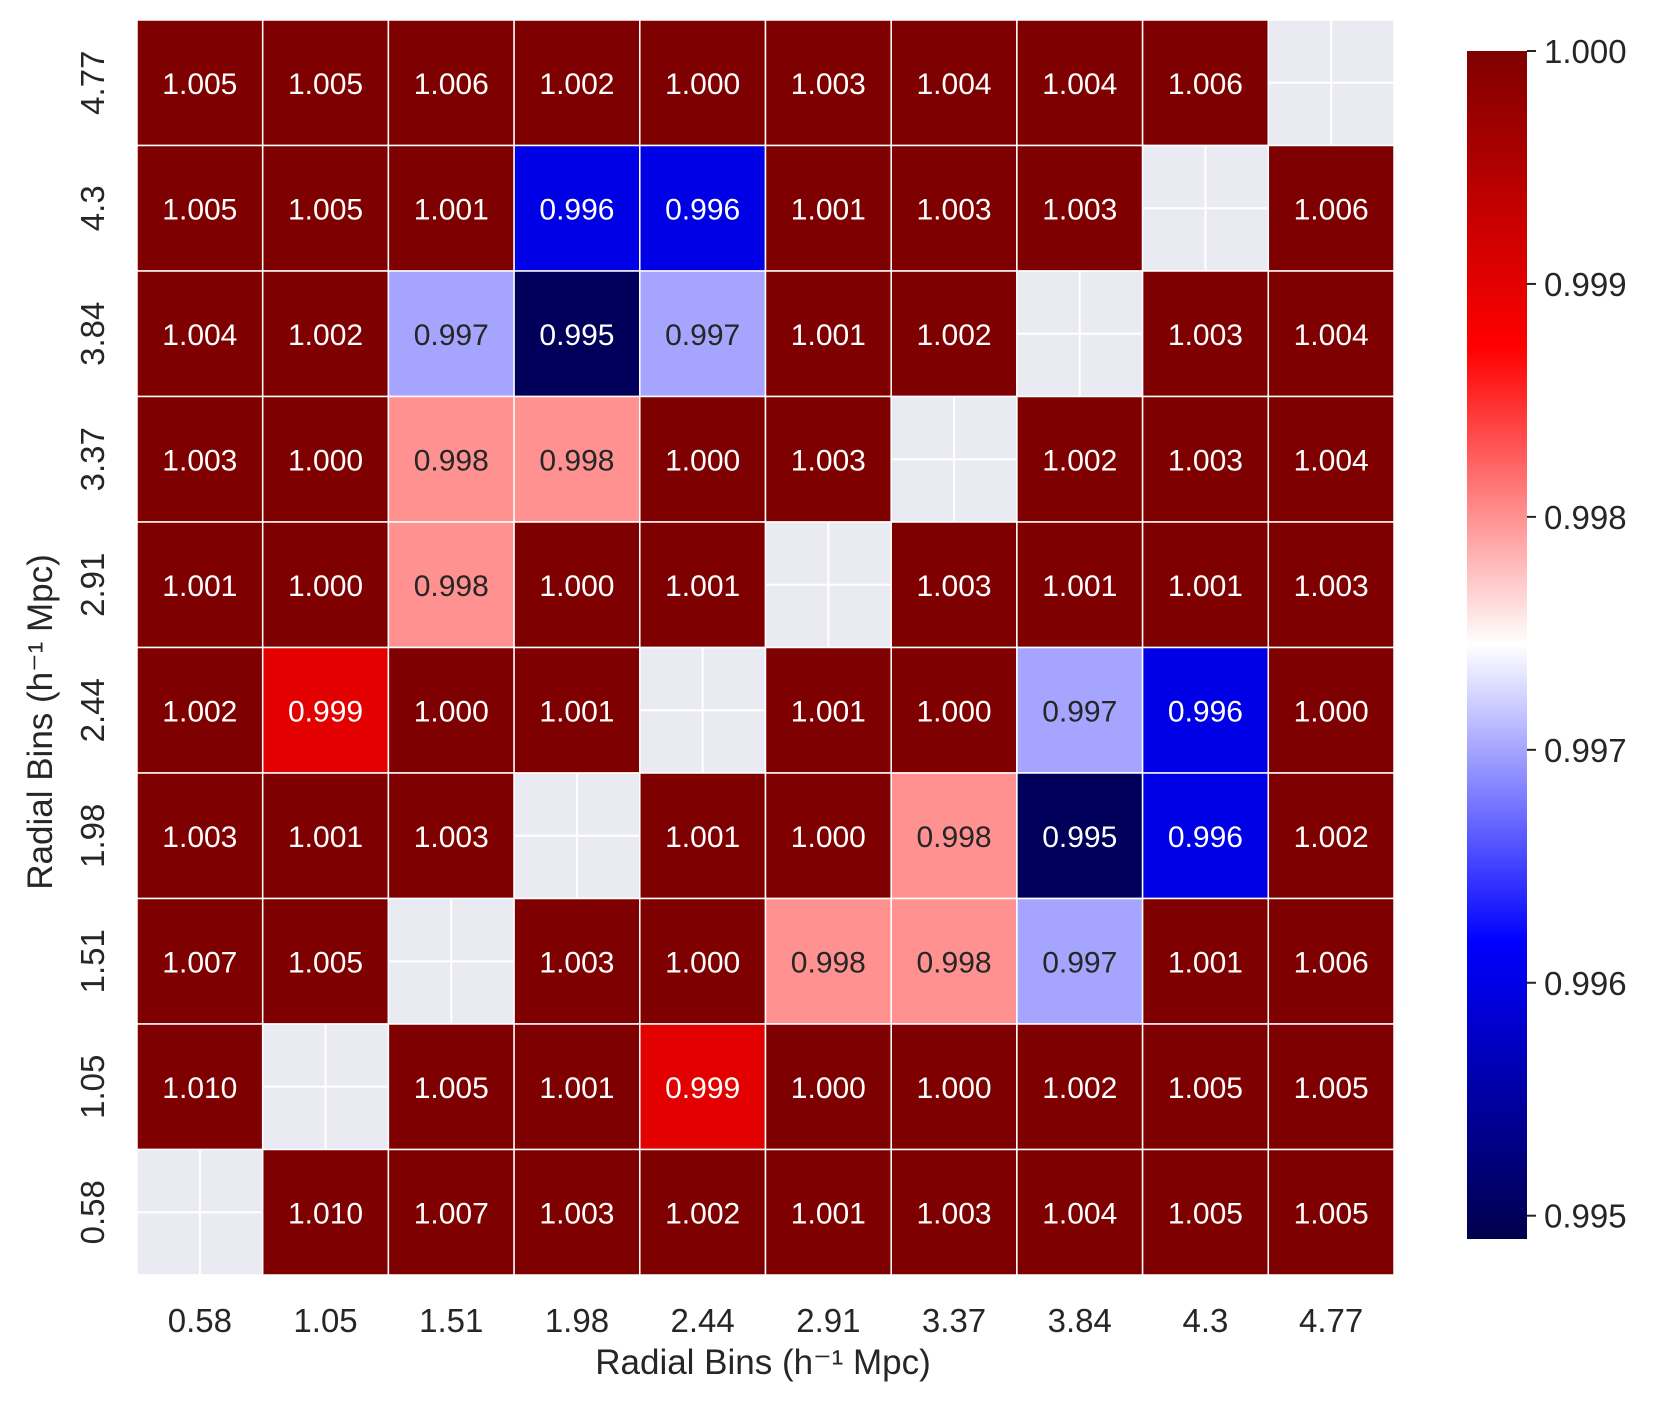 This screenshot has height=1404, width=1661. I want to click on y-axis-title: Radial Bins (h⁻¹ Mpc), so click(40, 722).